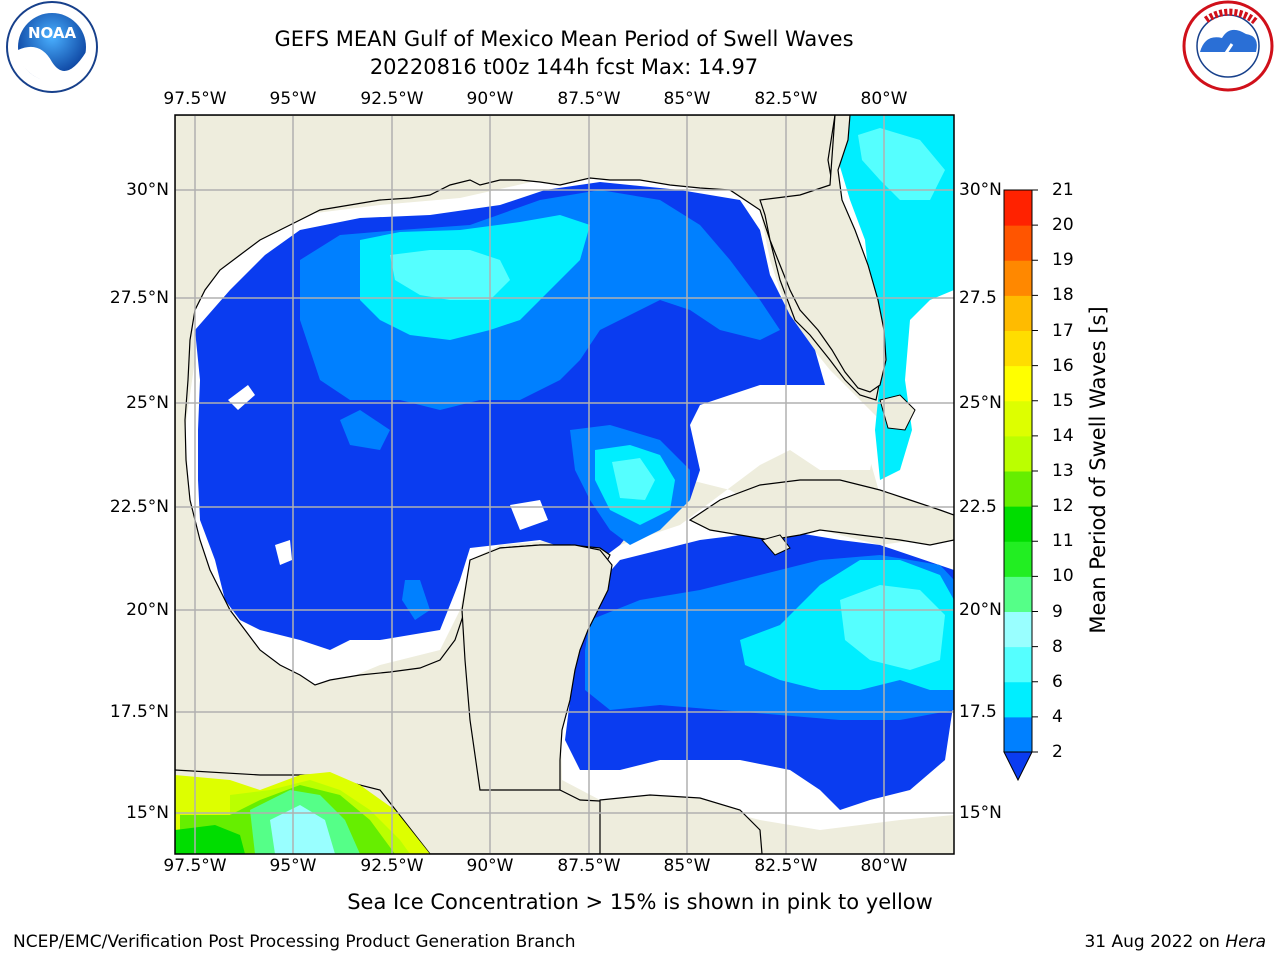 The height and width of the screenshot is (960, 1280). I want to click on lon-label-top: 85°W, so click(687, 99).